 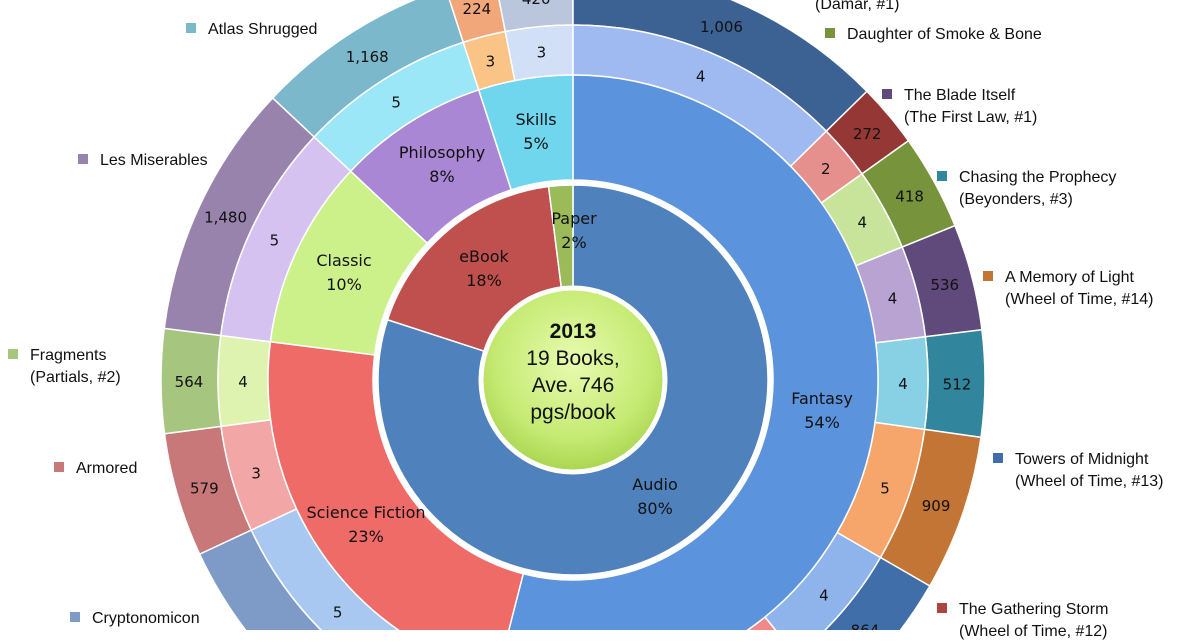 I want to click on legend-sublabel: (Partials, #2), so click(x=75, y=377).